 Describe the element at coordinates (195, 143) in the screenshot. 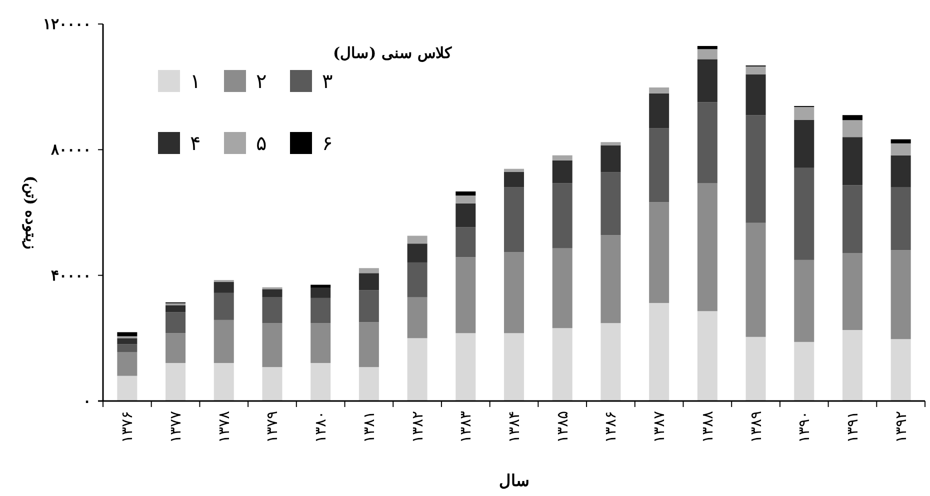

I see `legend-label: ۴` at that location.